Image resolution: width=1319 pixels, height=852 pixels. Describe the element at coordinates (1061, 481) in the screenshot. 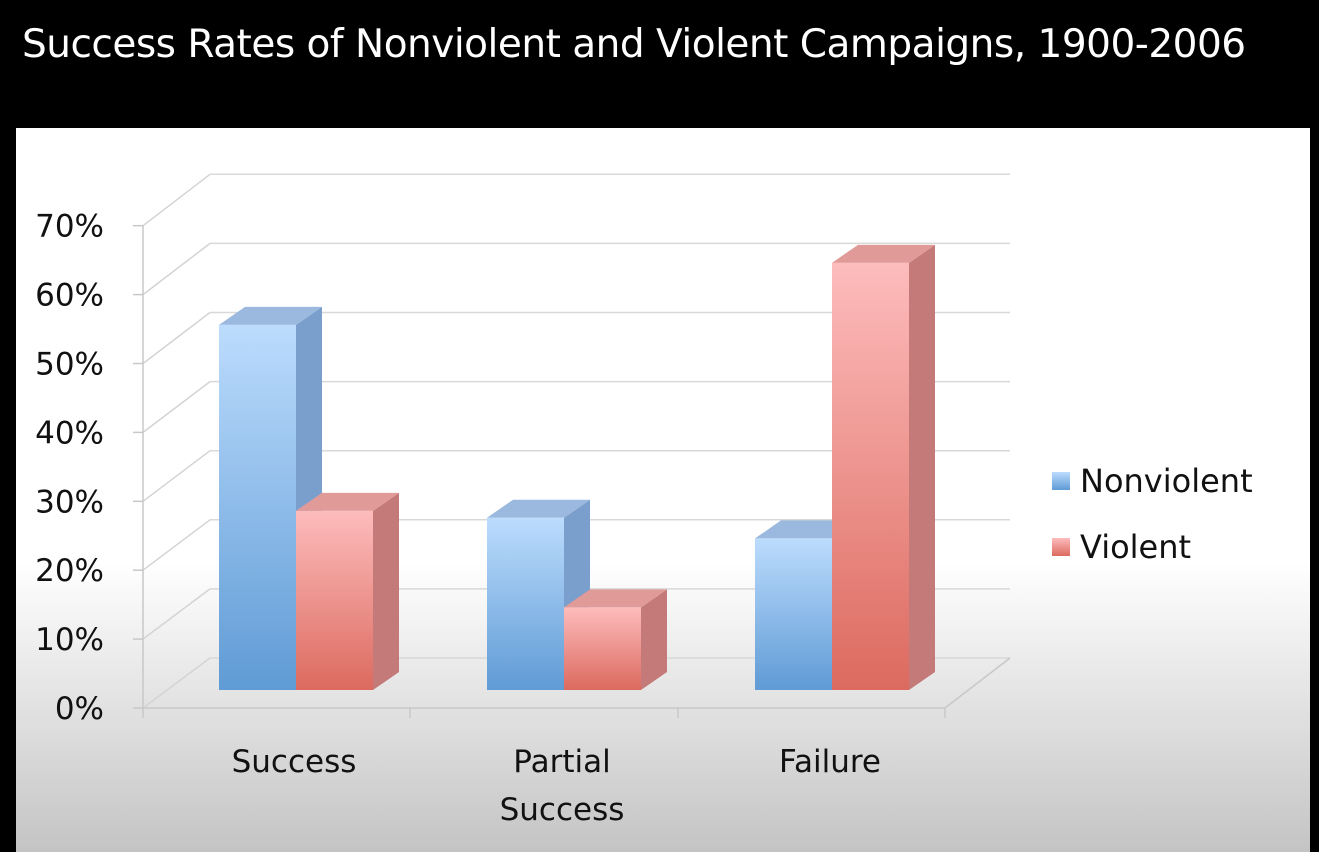

I see `legend-swatch-nonviolent` at that location.